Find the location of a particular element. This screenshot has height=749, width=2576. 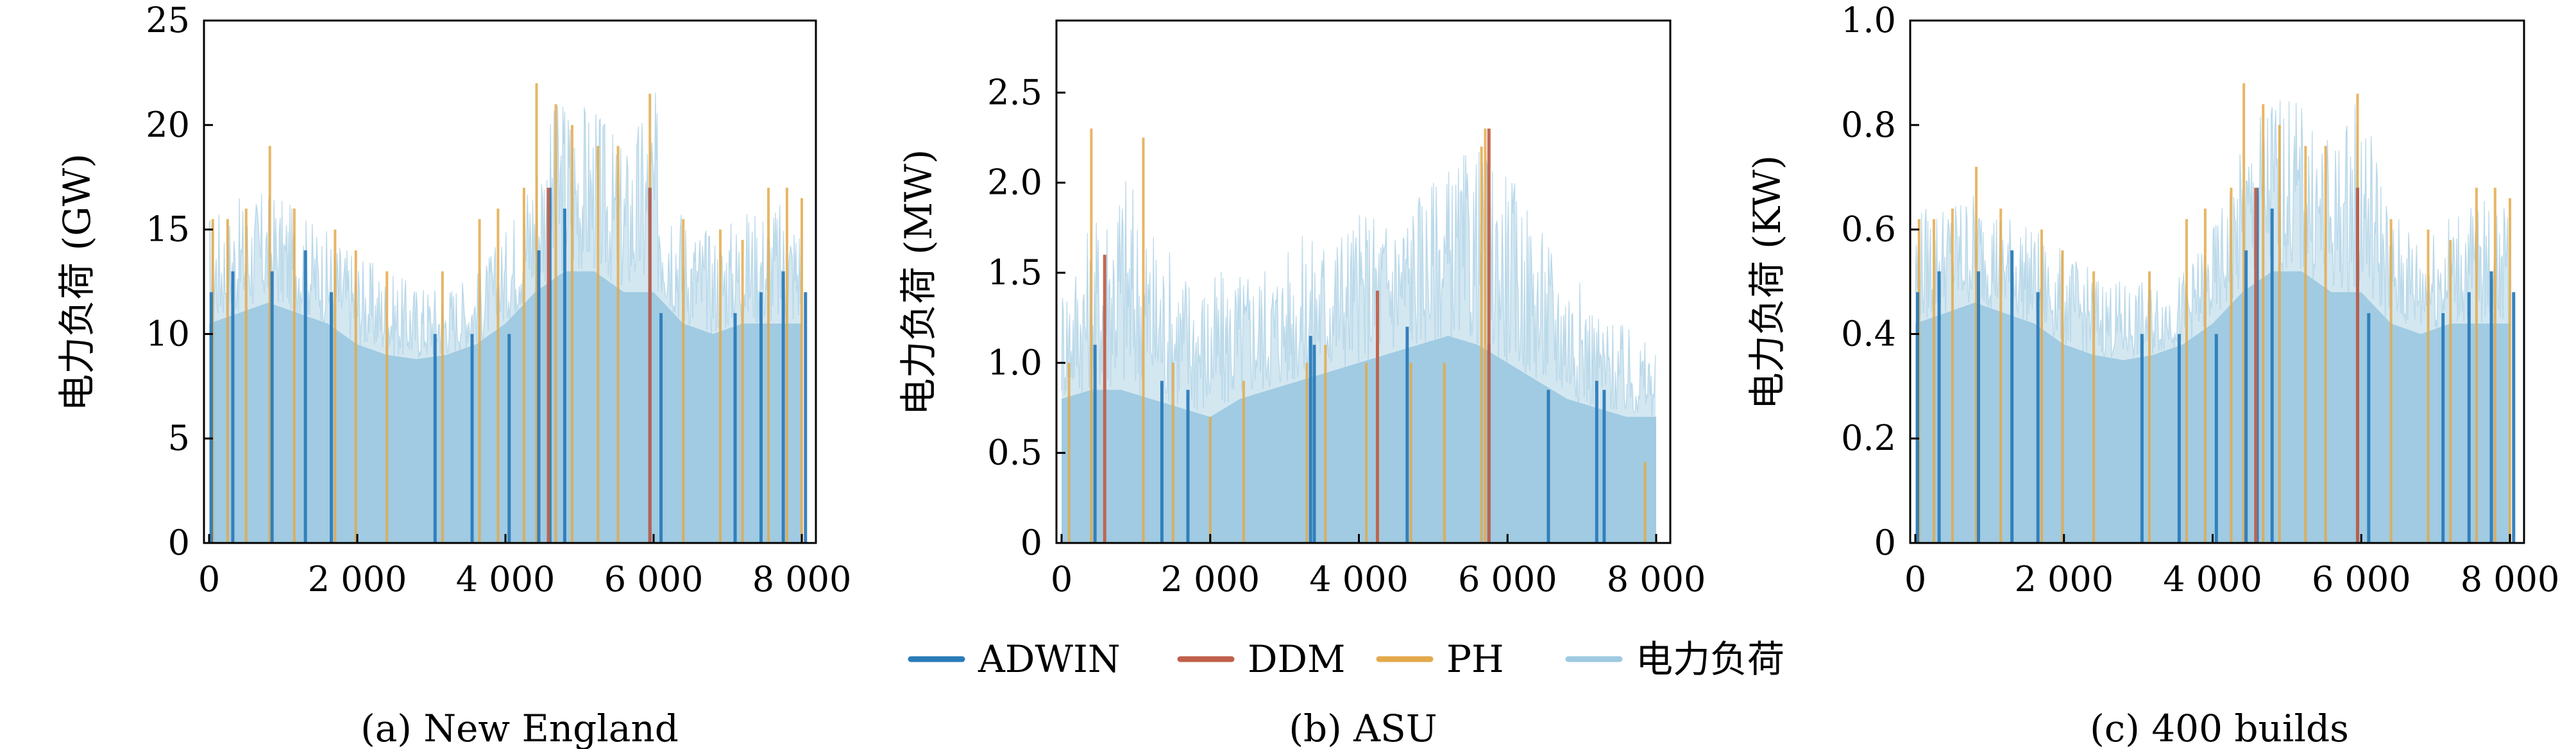

y-tick-label: 0.6 is located at coordinates (1868, 229).